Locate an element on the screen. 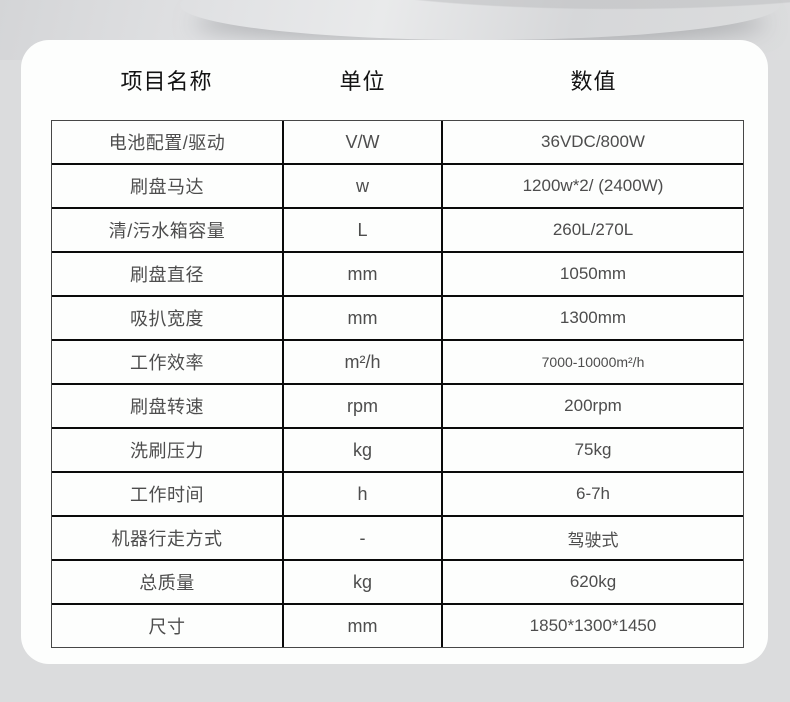  spec-value-cell: 1850*1300*1450 is located at coordinates (593, 625).